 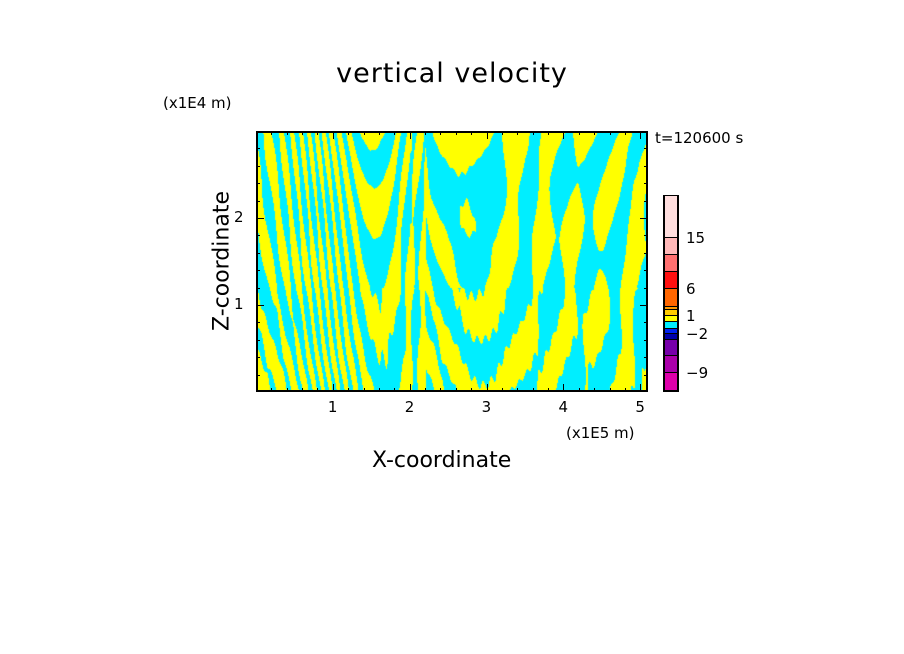 I want to click on colorbar, so click(x=671, y=293).